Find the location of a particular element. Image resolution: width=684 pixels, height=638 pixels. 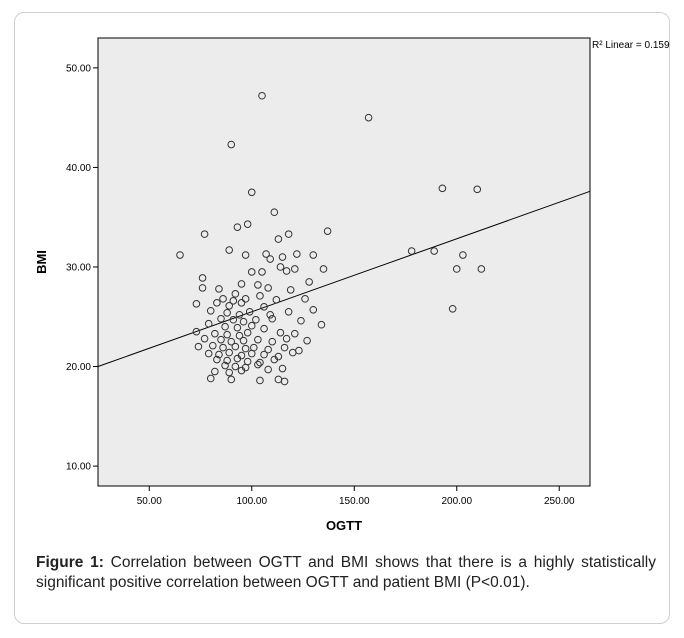

y-tick-label: 20.00 is located at coordinates (78, 367).